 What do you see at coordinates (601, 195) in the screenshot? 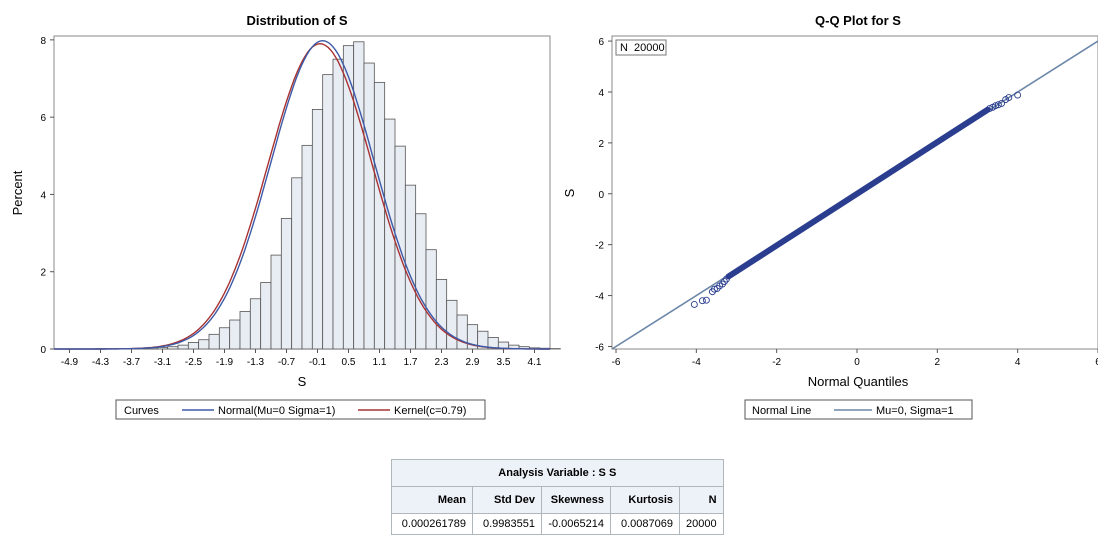
I see `qq-y-tick-label: 0` at bounding box center [601, 195].